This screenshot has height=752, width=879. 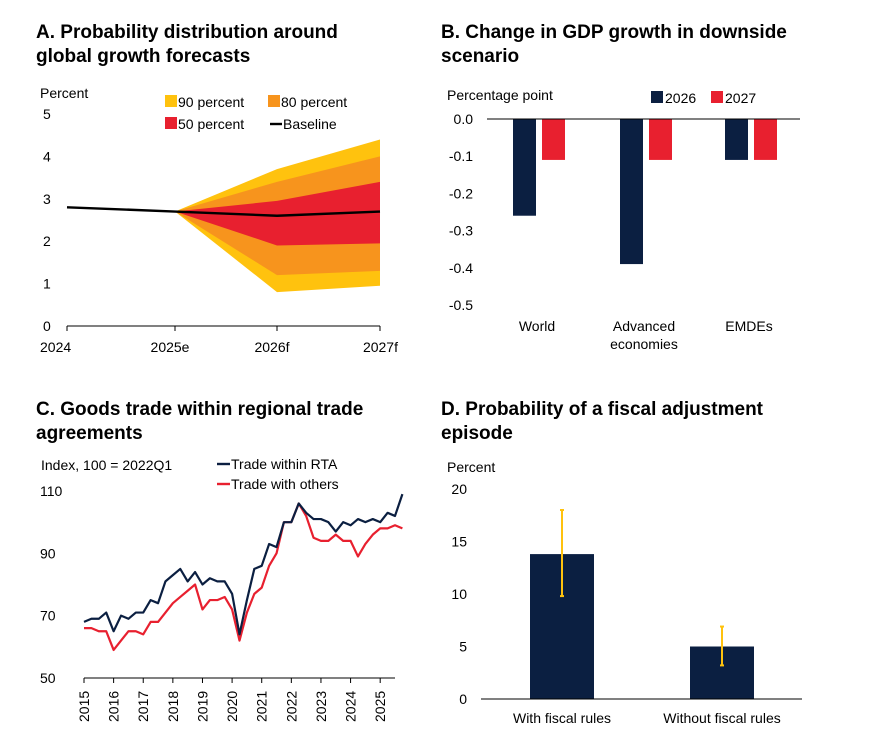 I want to click on c-line-Trade-with-others, so click(x=243, y=577).